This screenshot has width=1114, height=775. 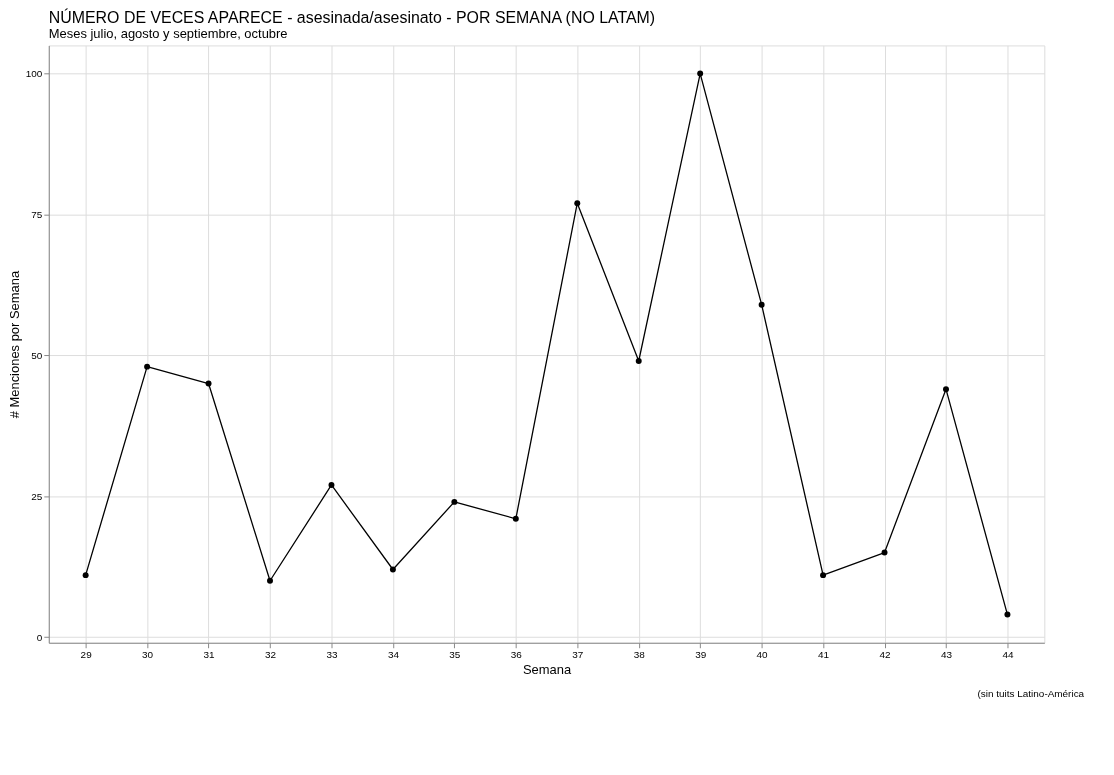 I want to click on chart-subtitle: Meses julio, agosto y septiembre, octubre, so click(x=168, y=34).